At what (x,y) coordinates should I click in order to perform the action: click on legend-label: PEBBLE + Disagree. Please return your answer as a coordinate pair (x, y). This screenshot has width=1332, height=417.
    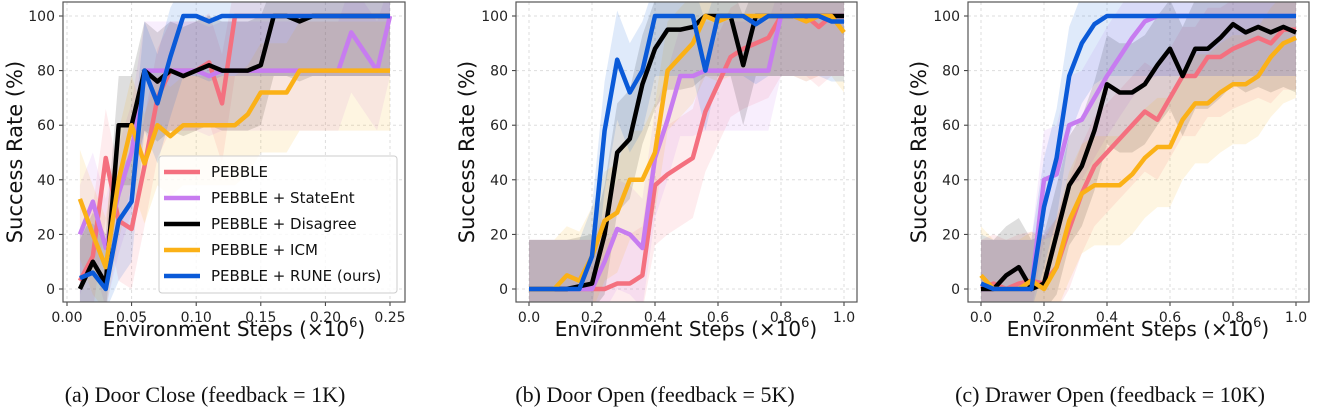
    Looking at the image, I should click on (284, 224).